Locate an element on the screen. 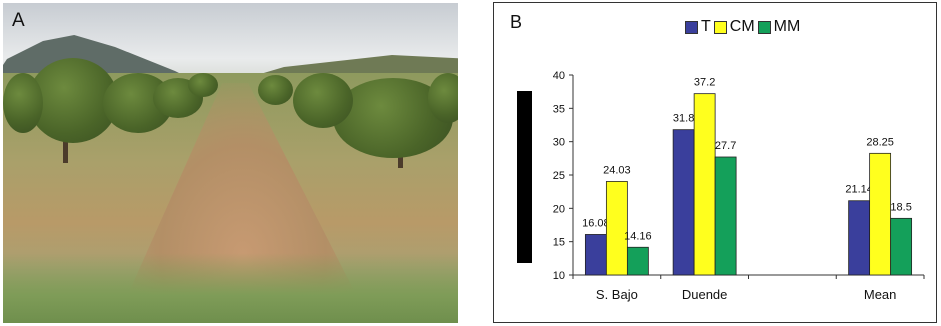  legend-swatch-t is located at coordinates (691, 27).